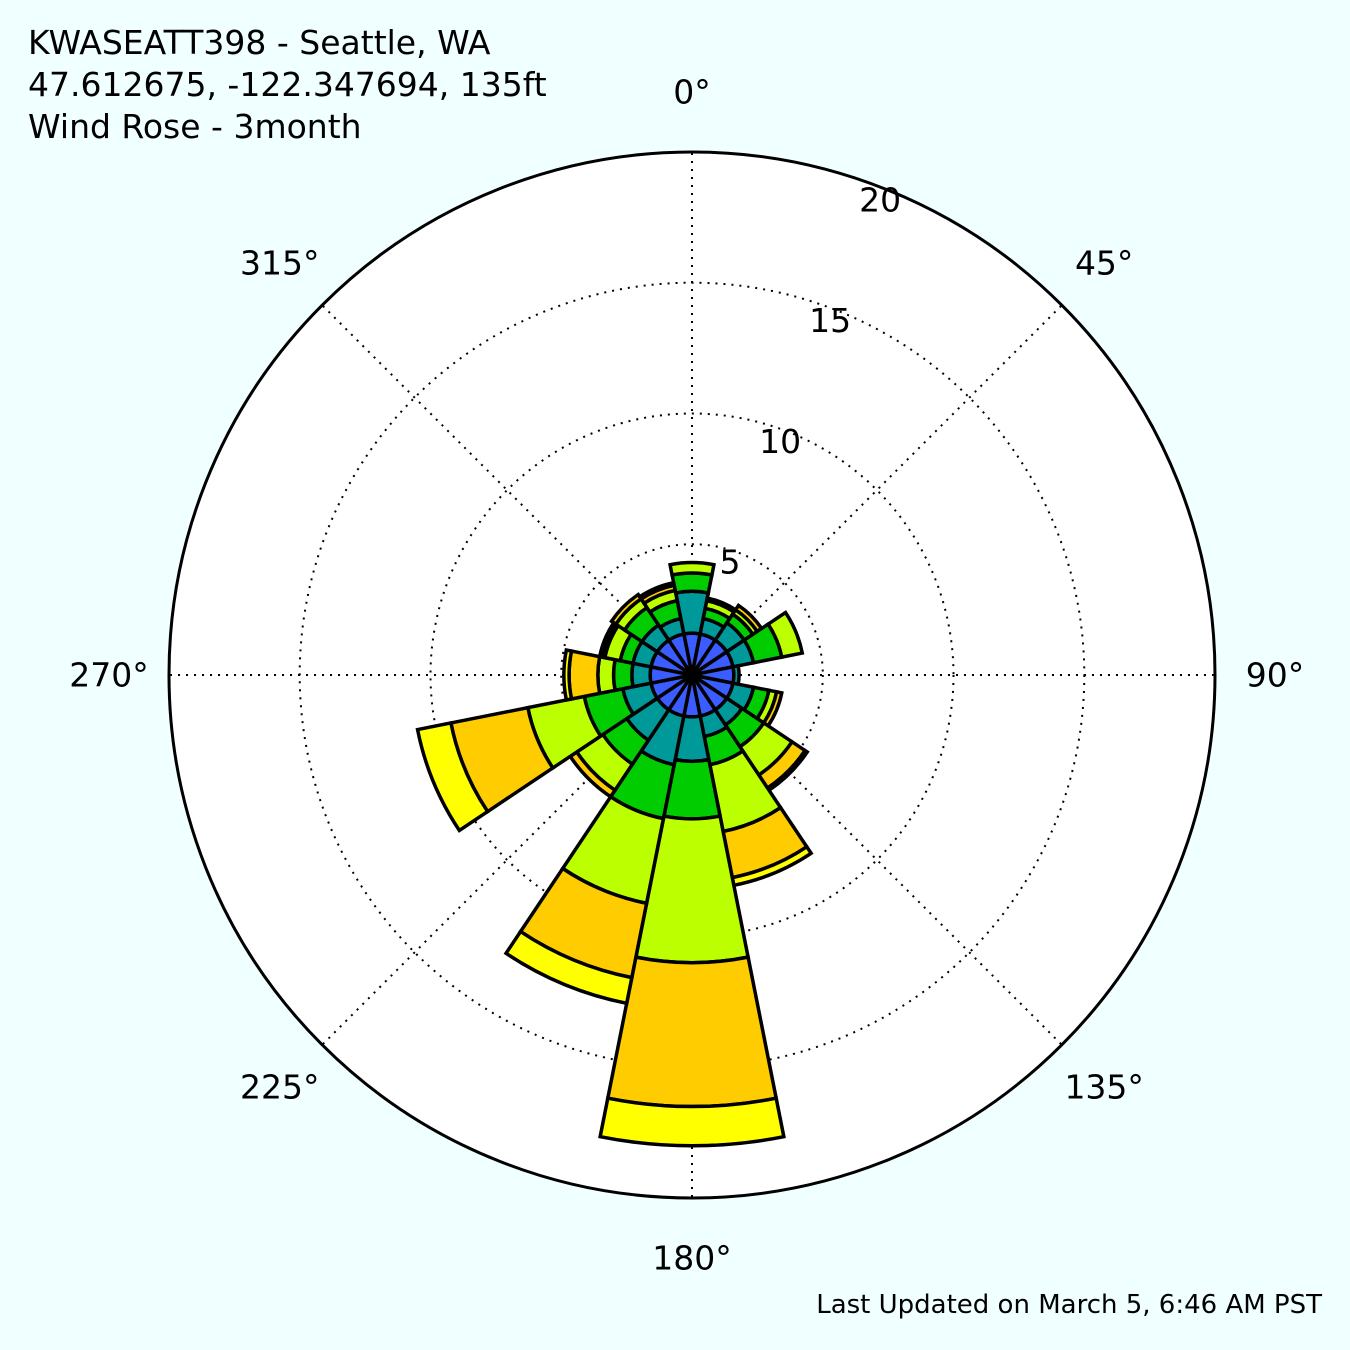 The image size is (1350, 1350). What do you see at coordinates (657, 591) in the screenshot?
I see `wind-rose-bar-337.5-bin-5` at bounding box center [657, 591].